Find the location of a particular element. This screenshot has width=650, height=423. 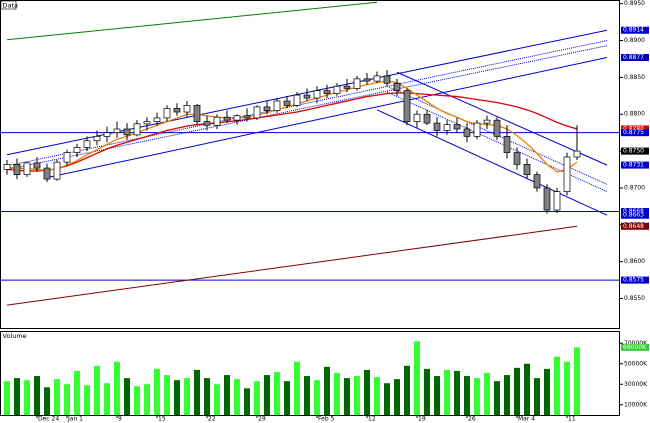

price-tag-label: 0.8575 is located at coordinates (633, 280).